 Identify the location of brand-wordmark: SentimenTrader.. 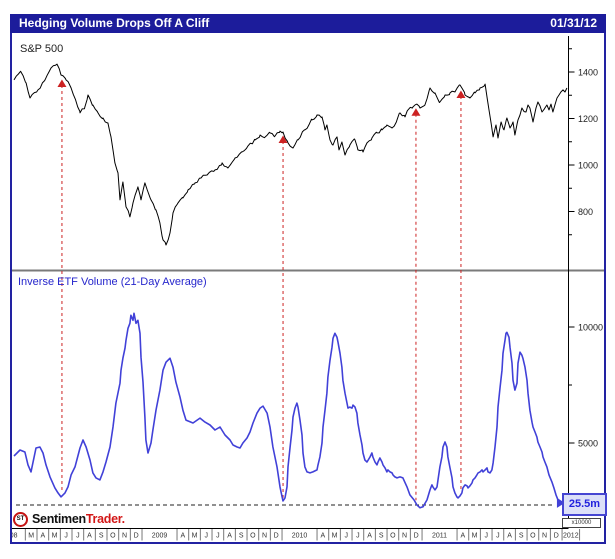
(78, 519).